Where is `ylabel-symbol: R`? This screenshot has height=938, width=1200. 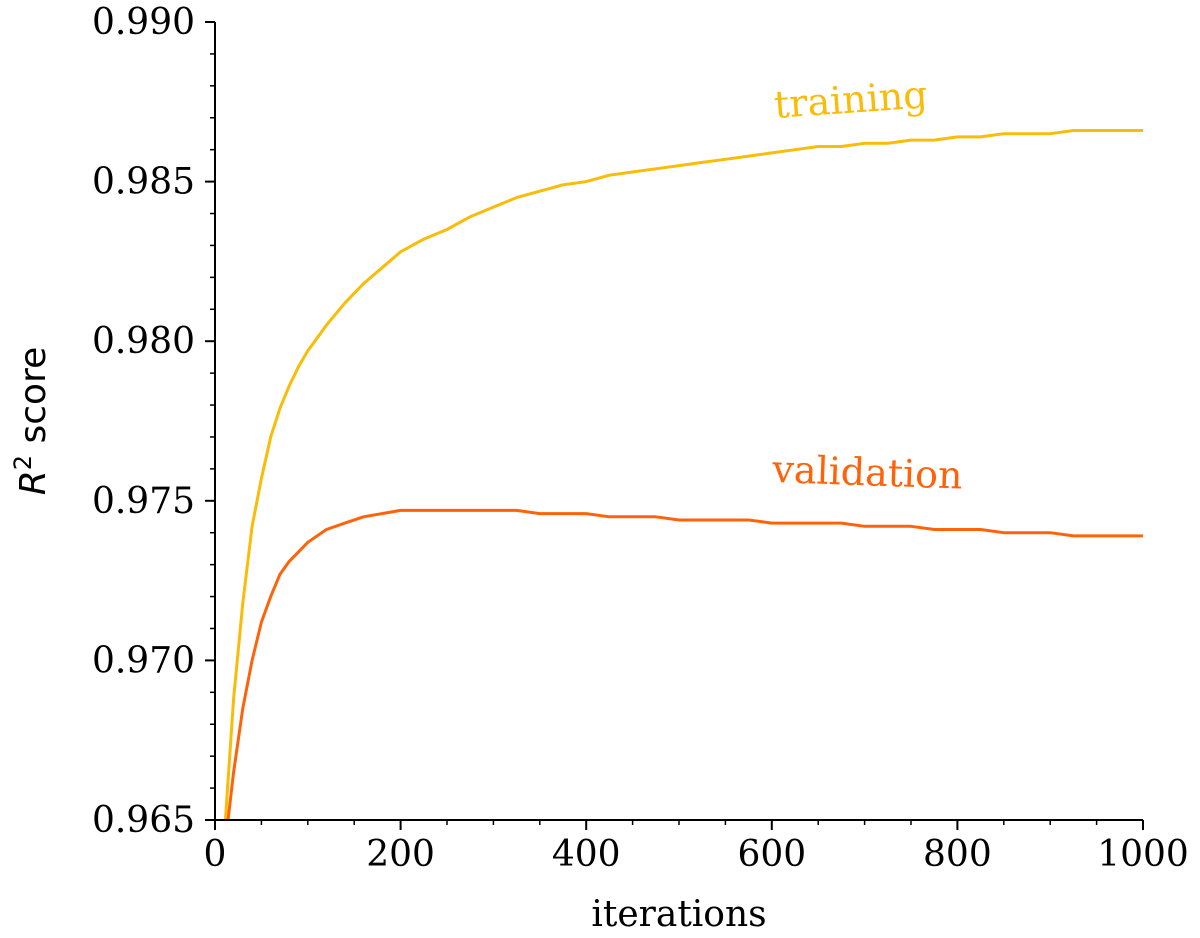 ylabel-symbol: R is located at coordinates (33, 482).